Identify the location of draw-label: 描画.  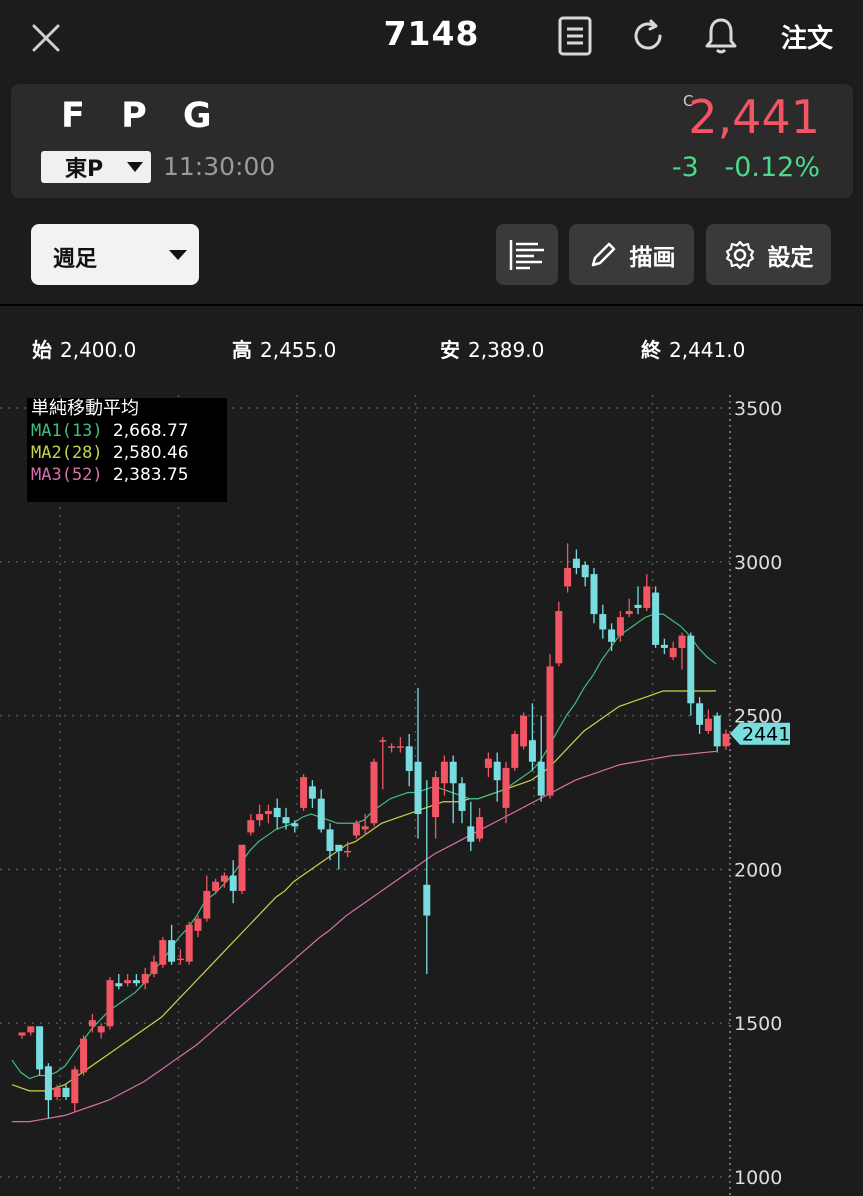
(652, 257).